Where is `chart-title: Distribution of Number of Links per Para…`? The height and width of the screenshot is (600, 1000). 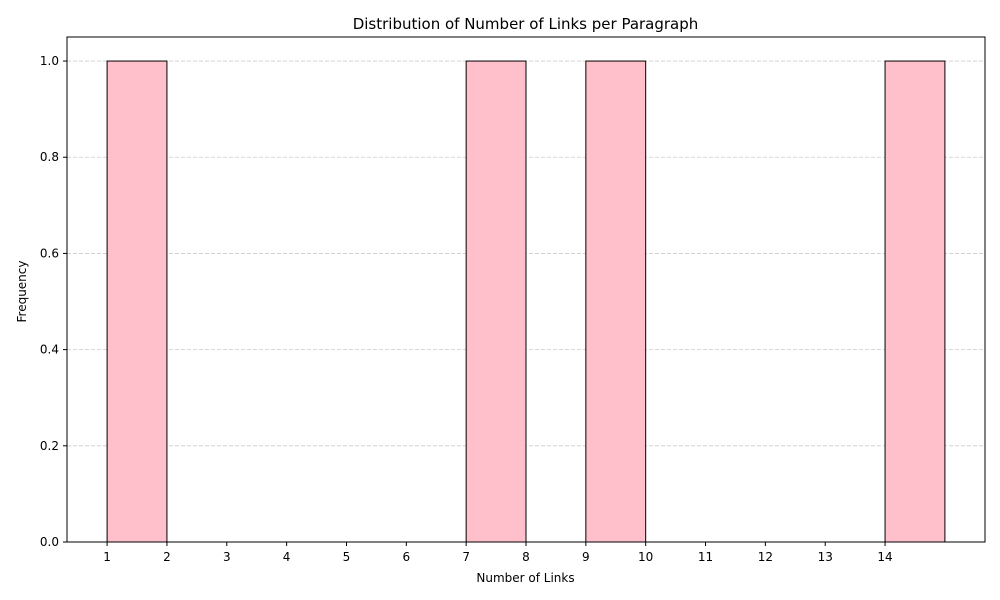
chart-title: Distribution of Number of Links per Para… is located at coordinates (526, 24).